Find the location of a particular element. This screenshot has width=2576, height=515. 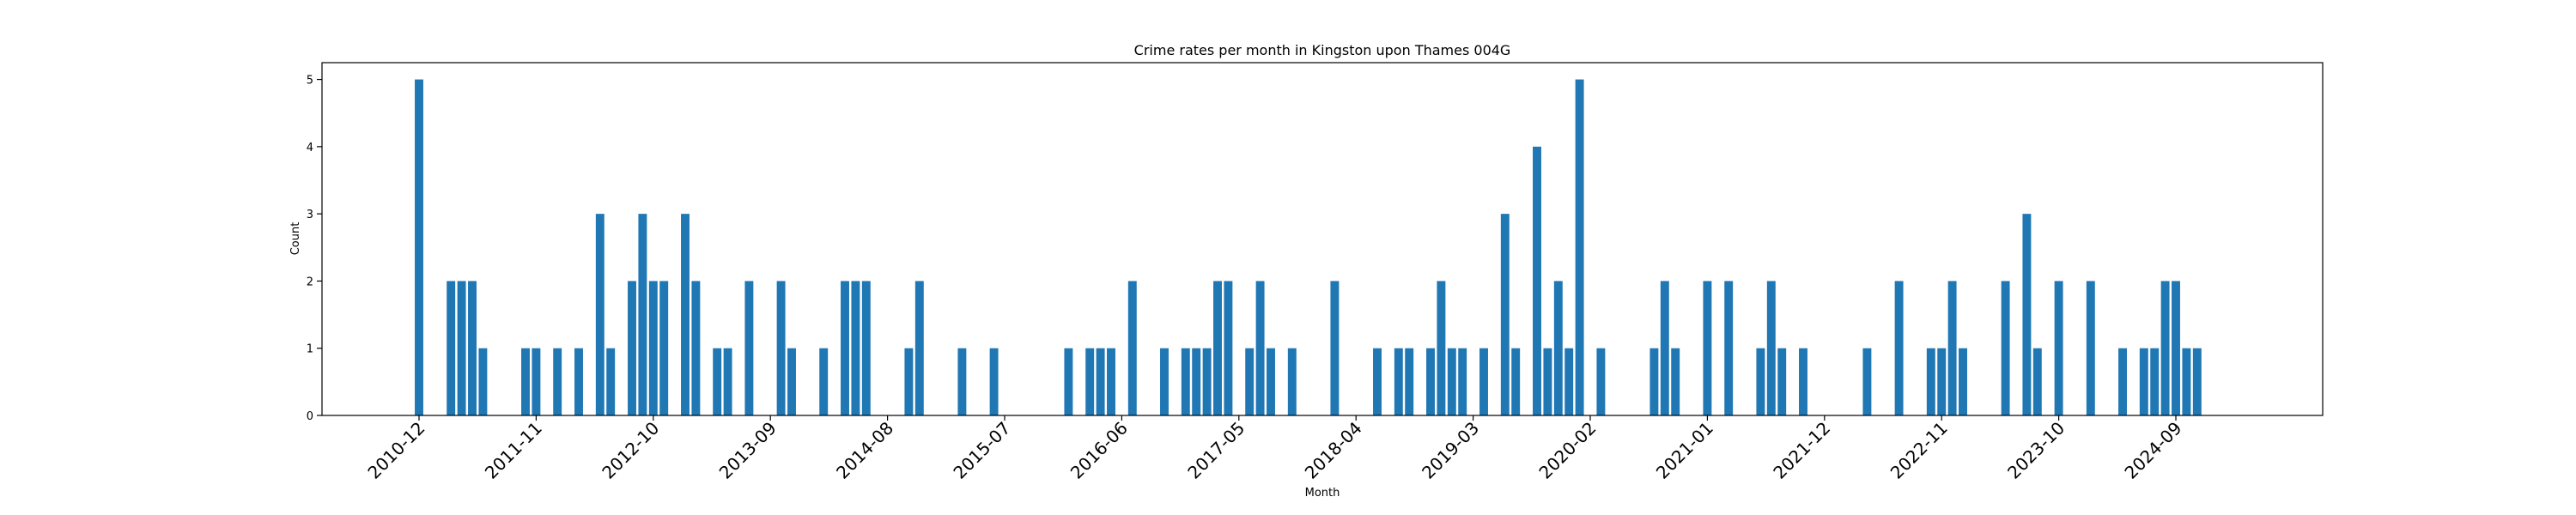

x-tick-label: 2013-09 is located at coordinates (748, 450).